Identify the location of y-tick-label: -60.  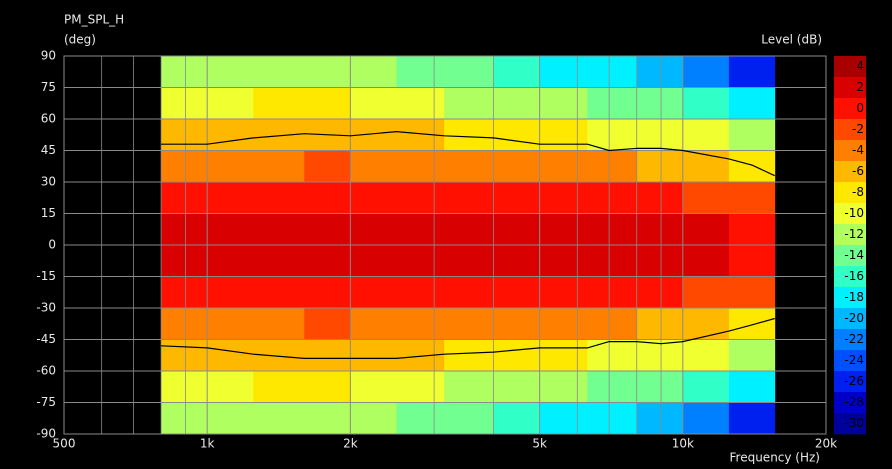
(46, 371).